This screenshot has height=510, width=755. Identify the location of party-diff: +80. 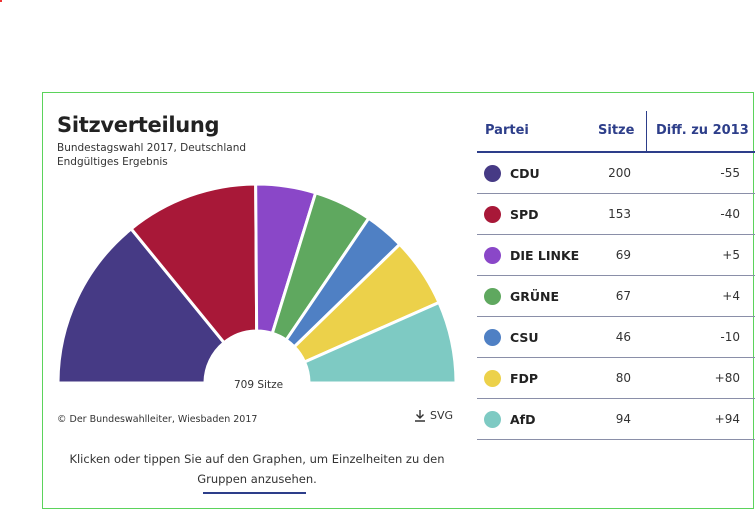
(727, 378).